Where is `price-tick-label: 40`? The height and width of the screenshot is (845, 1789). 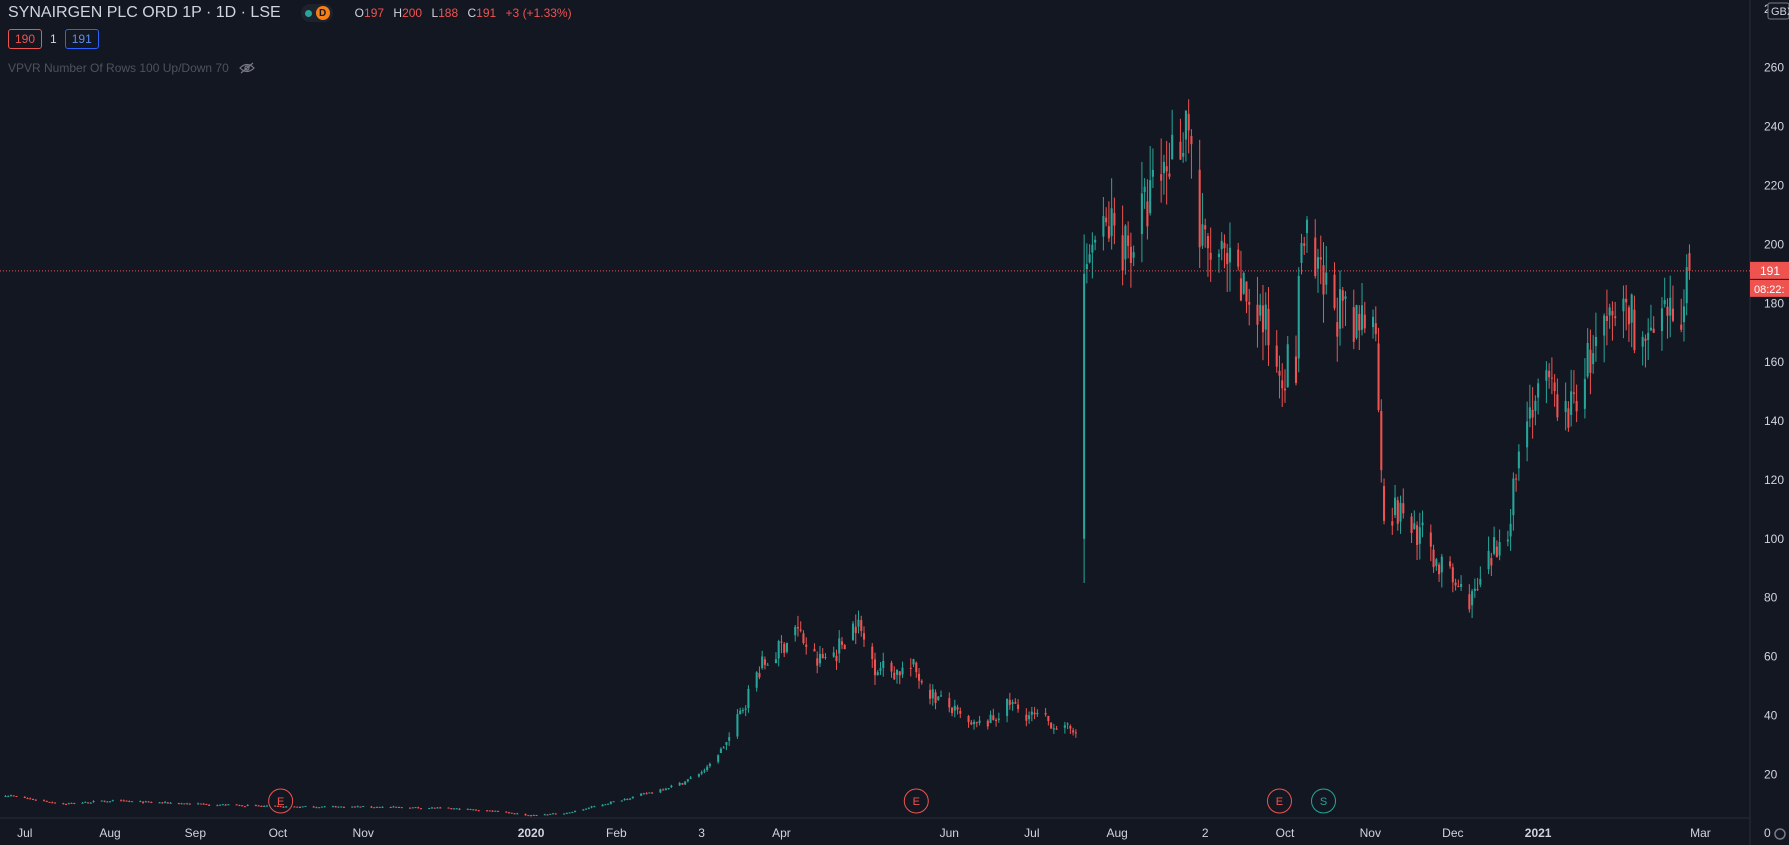
price-tick-label: 40 is located at coordinates (1771, 715).